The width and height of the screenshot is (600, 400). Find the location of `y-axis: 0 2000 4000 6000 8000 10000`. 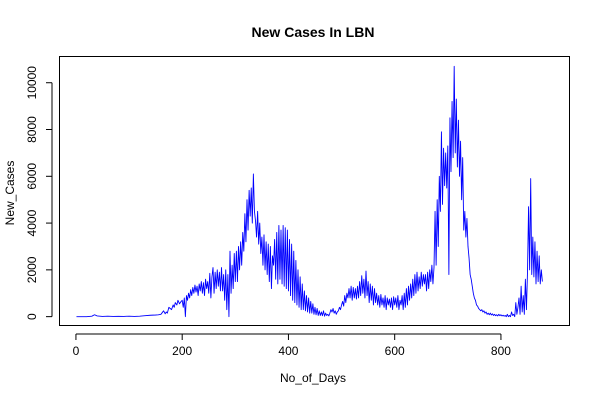

y-axis: 0 2000 4000 6000 8000 10000 is located at coordinates (39, 193).